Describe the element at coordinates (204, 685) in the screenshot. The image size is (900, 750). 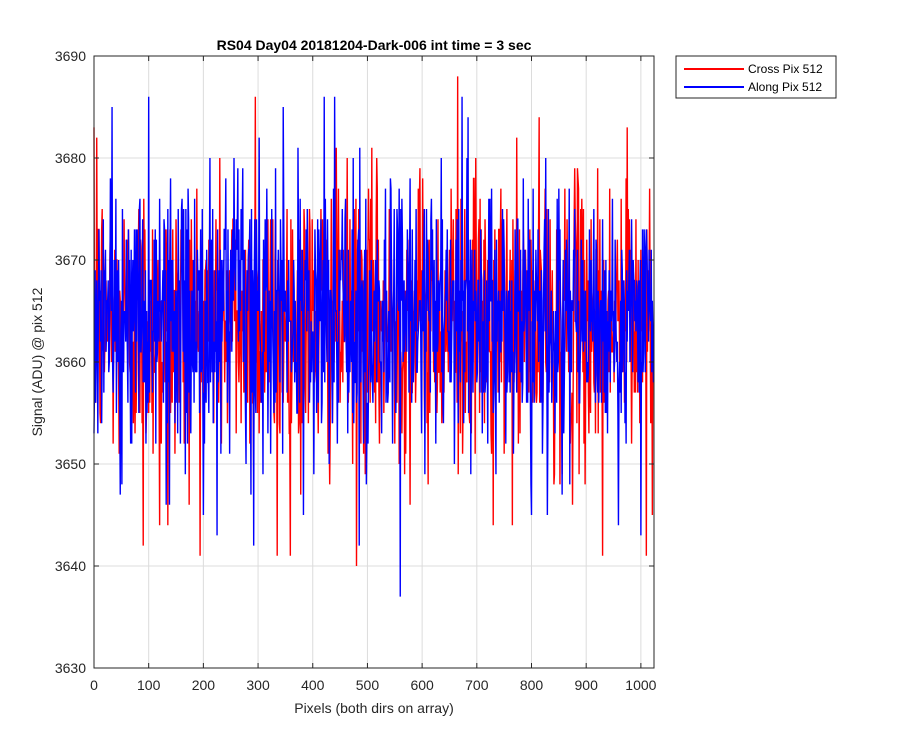
I see `x-tick-label: 200` at that location.